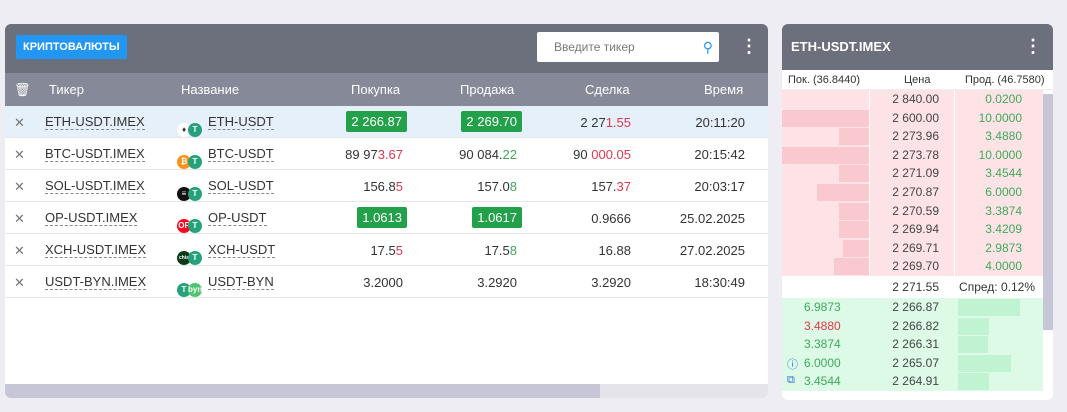 The height and width of the screenshot is (412, 1067). Describe the element at coordinates (376, 89) in the screenshot. I see `col-bid: Покупка` at that location.